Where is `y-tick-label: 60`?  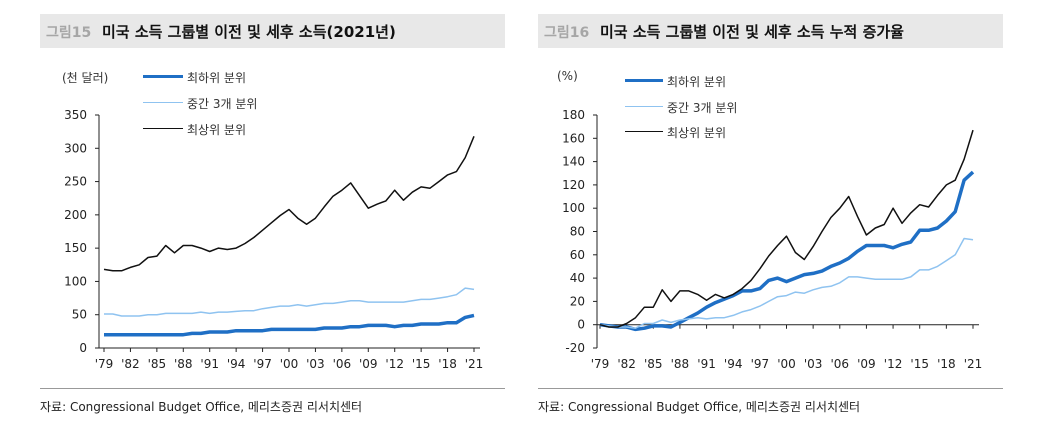 y-tick-label: 60 is located at coordinates (577, 255).